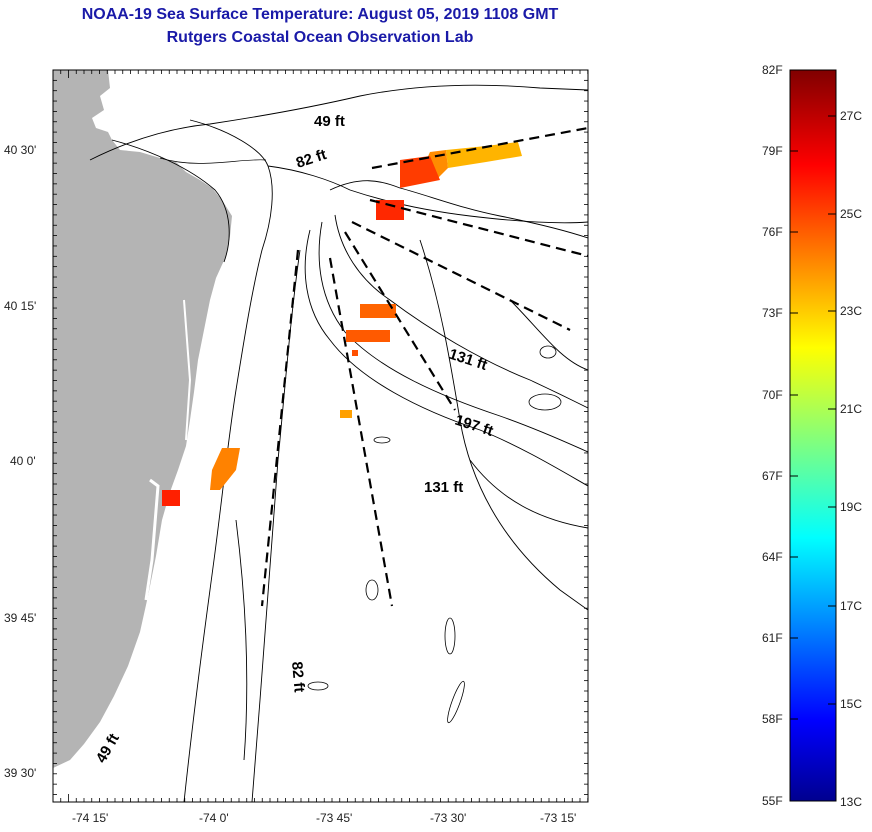 Image resolution: width=872 pixels, height=832 pixels. I want to click on lat-label: 40 0', so click(23, 461).